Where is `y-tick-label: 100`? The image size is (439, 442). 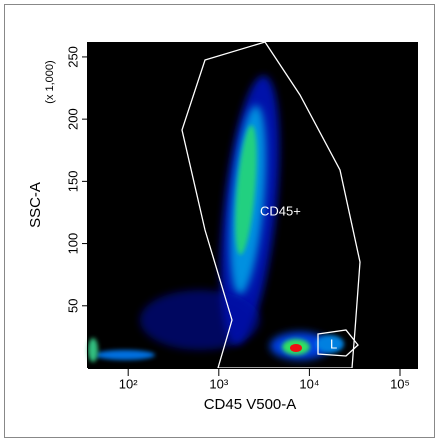
y-tick-label: 100 is located at coordinates (72, 244).